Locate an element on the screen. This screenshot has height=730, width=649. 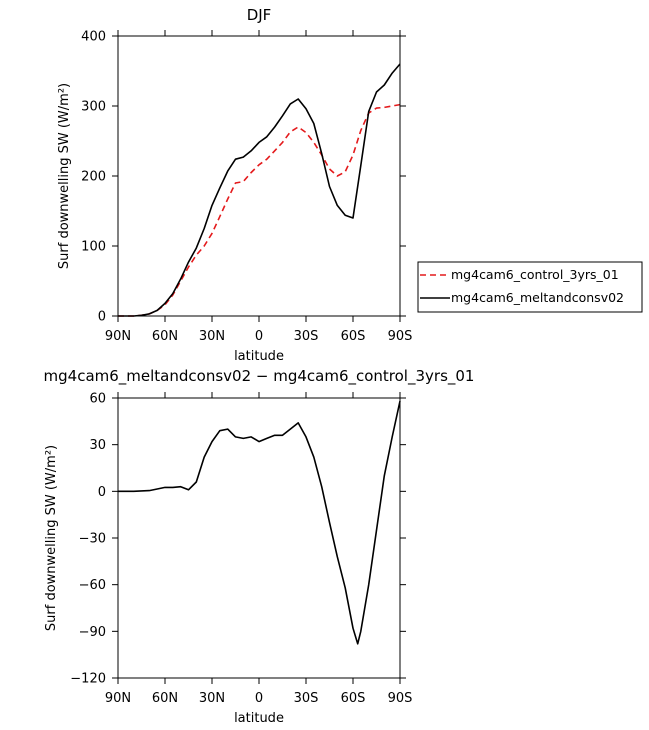
y-tick-label: −120 is located at coordinates (88, 679).